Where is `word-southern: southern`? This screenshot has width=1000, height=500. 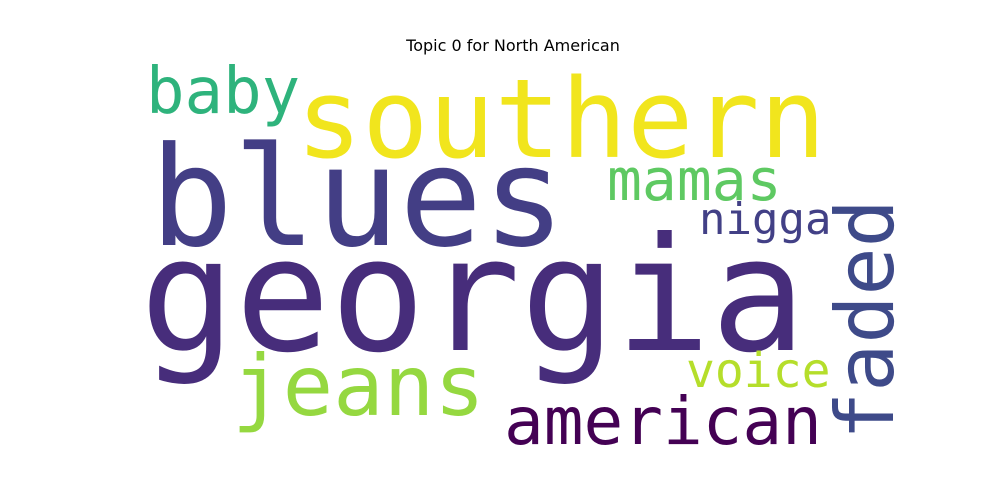
word-southern: southern is located at coordinates (561, 119).